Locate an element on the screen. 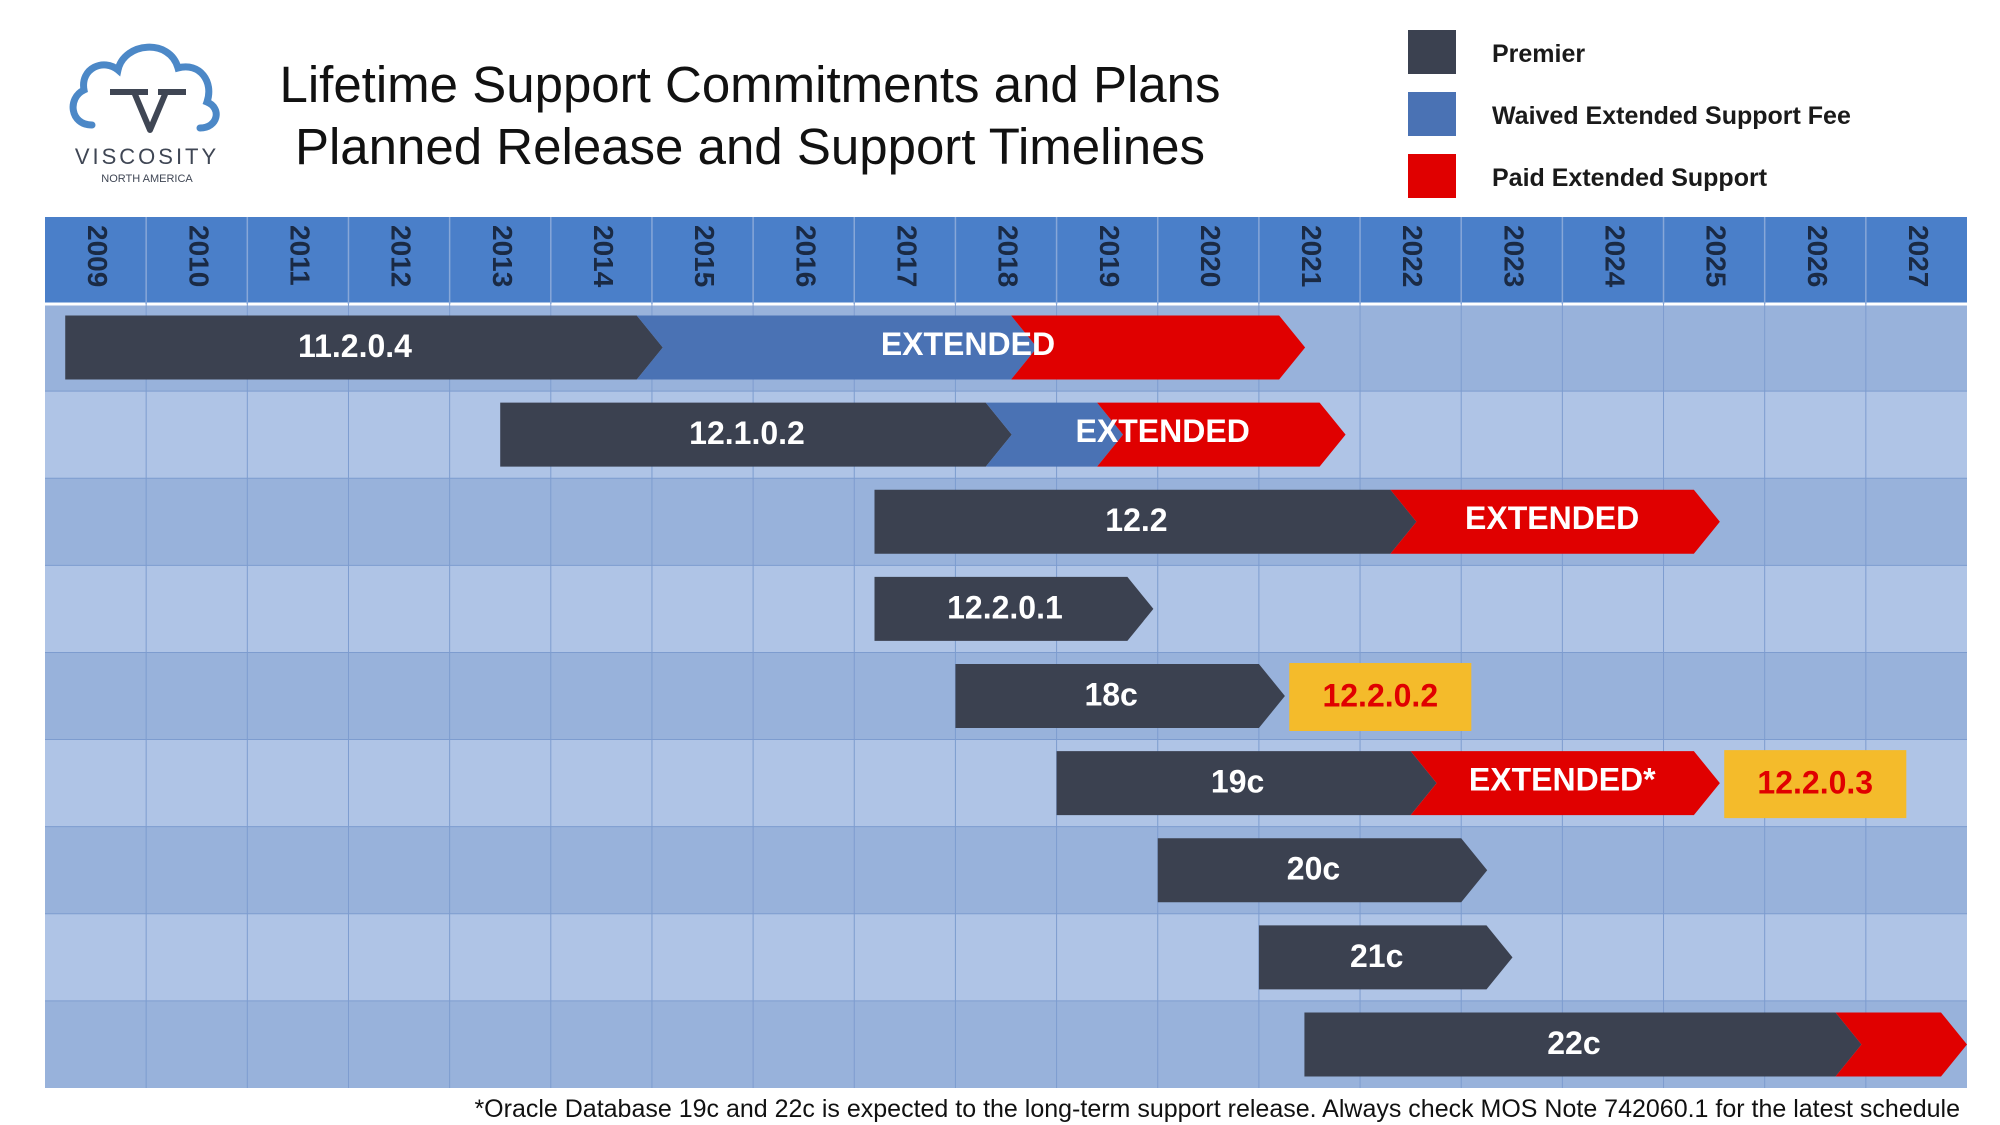  year-label: 2018 is located at coordinates (1008, 256).